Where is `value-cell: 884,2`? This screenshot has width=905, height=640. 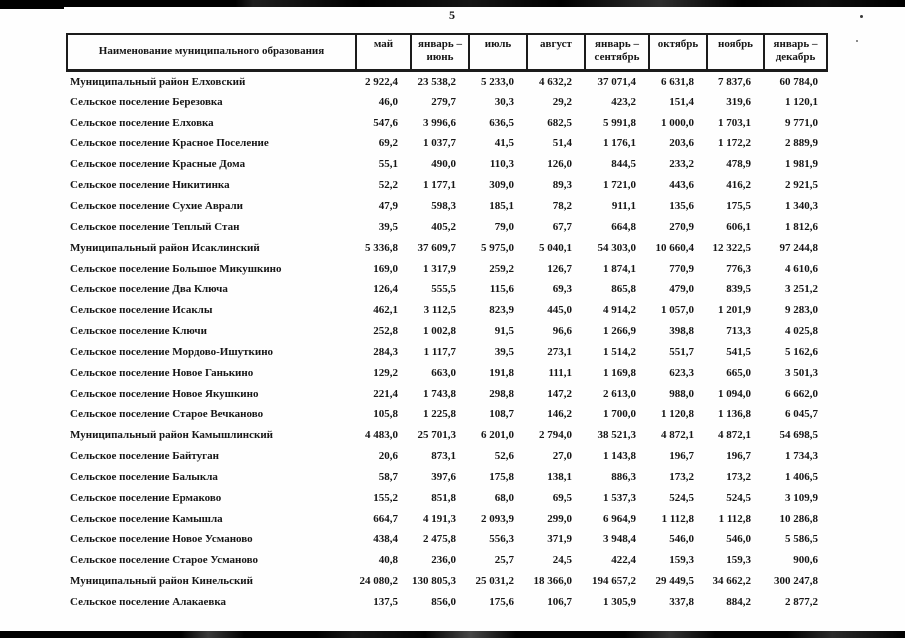 value-cell: 884,2 is located at coordinates (738, 602).